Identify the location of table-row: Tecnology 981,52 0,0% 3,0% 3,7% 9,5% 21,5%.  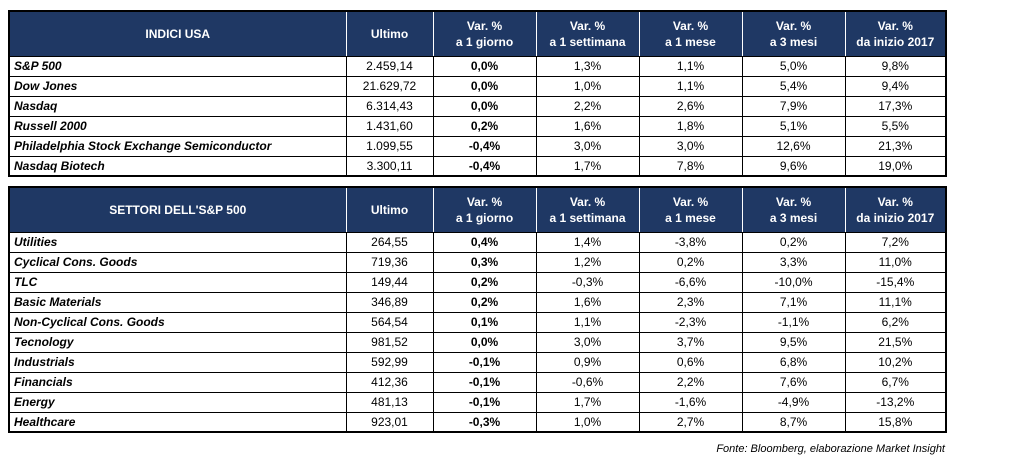
(477, 342).